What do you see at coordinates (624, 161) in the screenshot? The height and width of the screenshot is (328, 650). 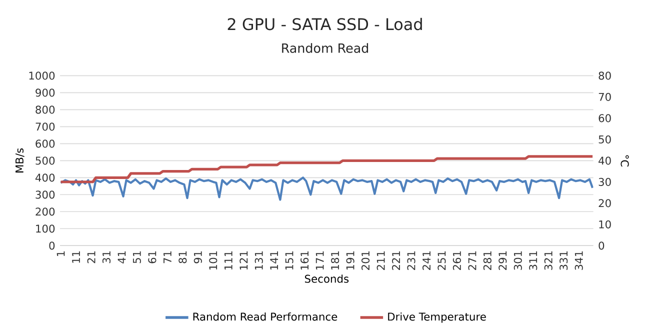 I see `y2-axis-title: °C` at bounding box center [624, 161].